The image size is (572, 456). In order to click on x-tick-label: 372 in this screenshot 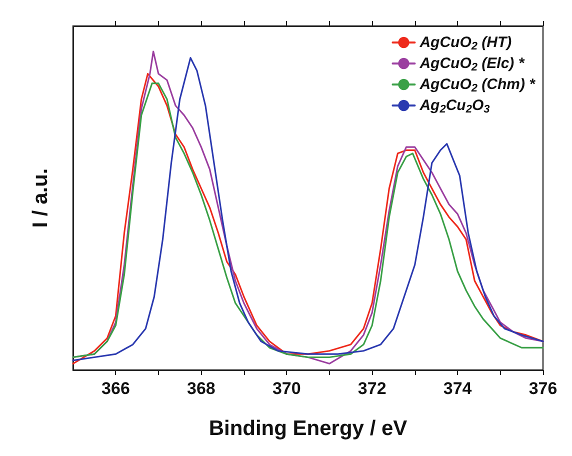, I will do `click(372, 388)`.